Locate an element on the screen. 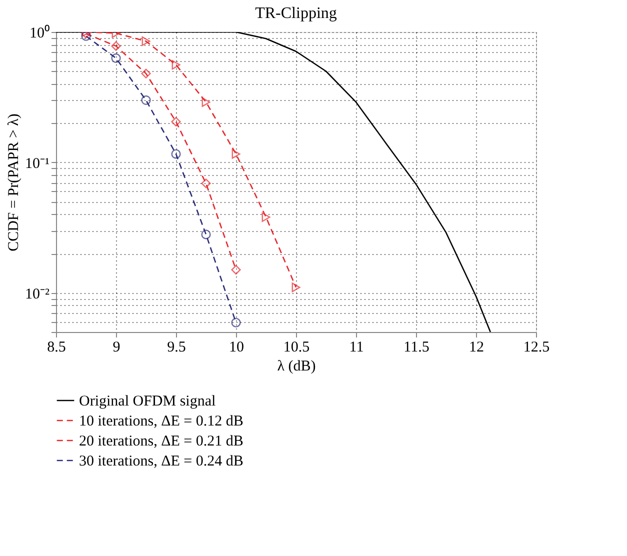 The height and width of the screenshot is (556, 627). y-axis-title: CCDF = Pr(PAPR > λ) is located at coordinates (14, 183).